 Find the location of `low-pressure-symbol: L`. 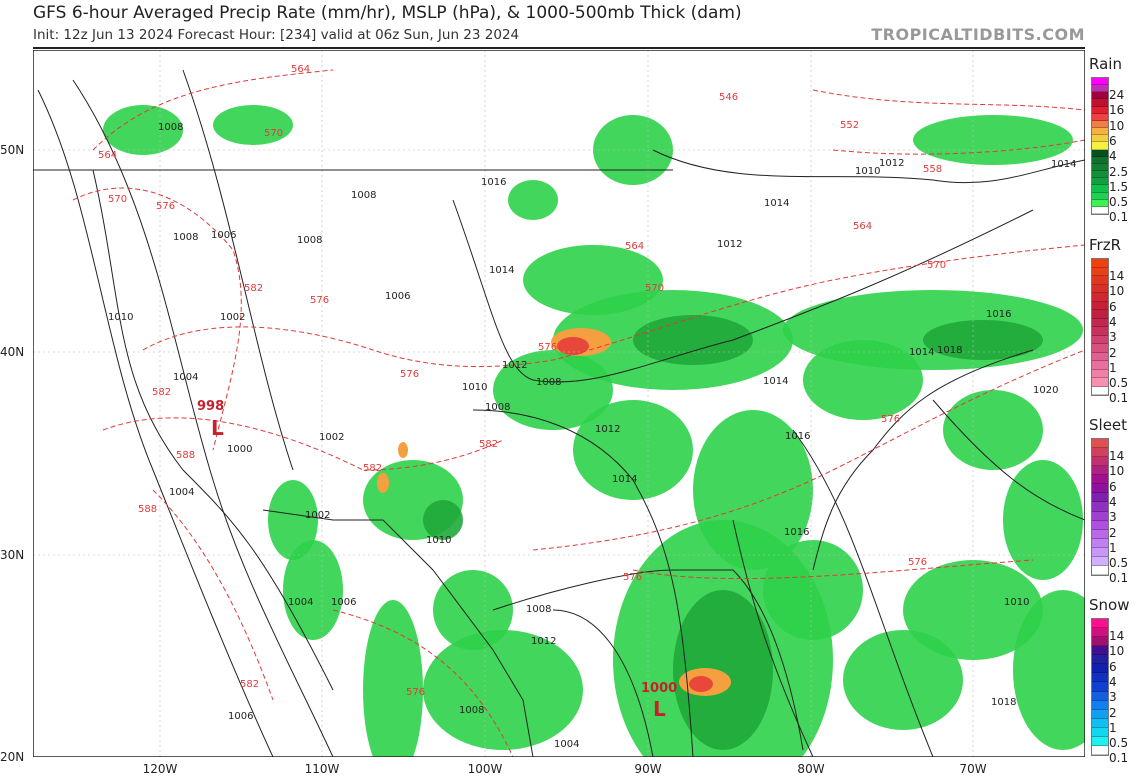

low-pressure-symbol: L is located at coordinates (217, 428).